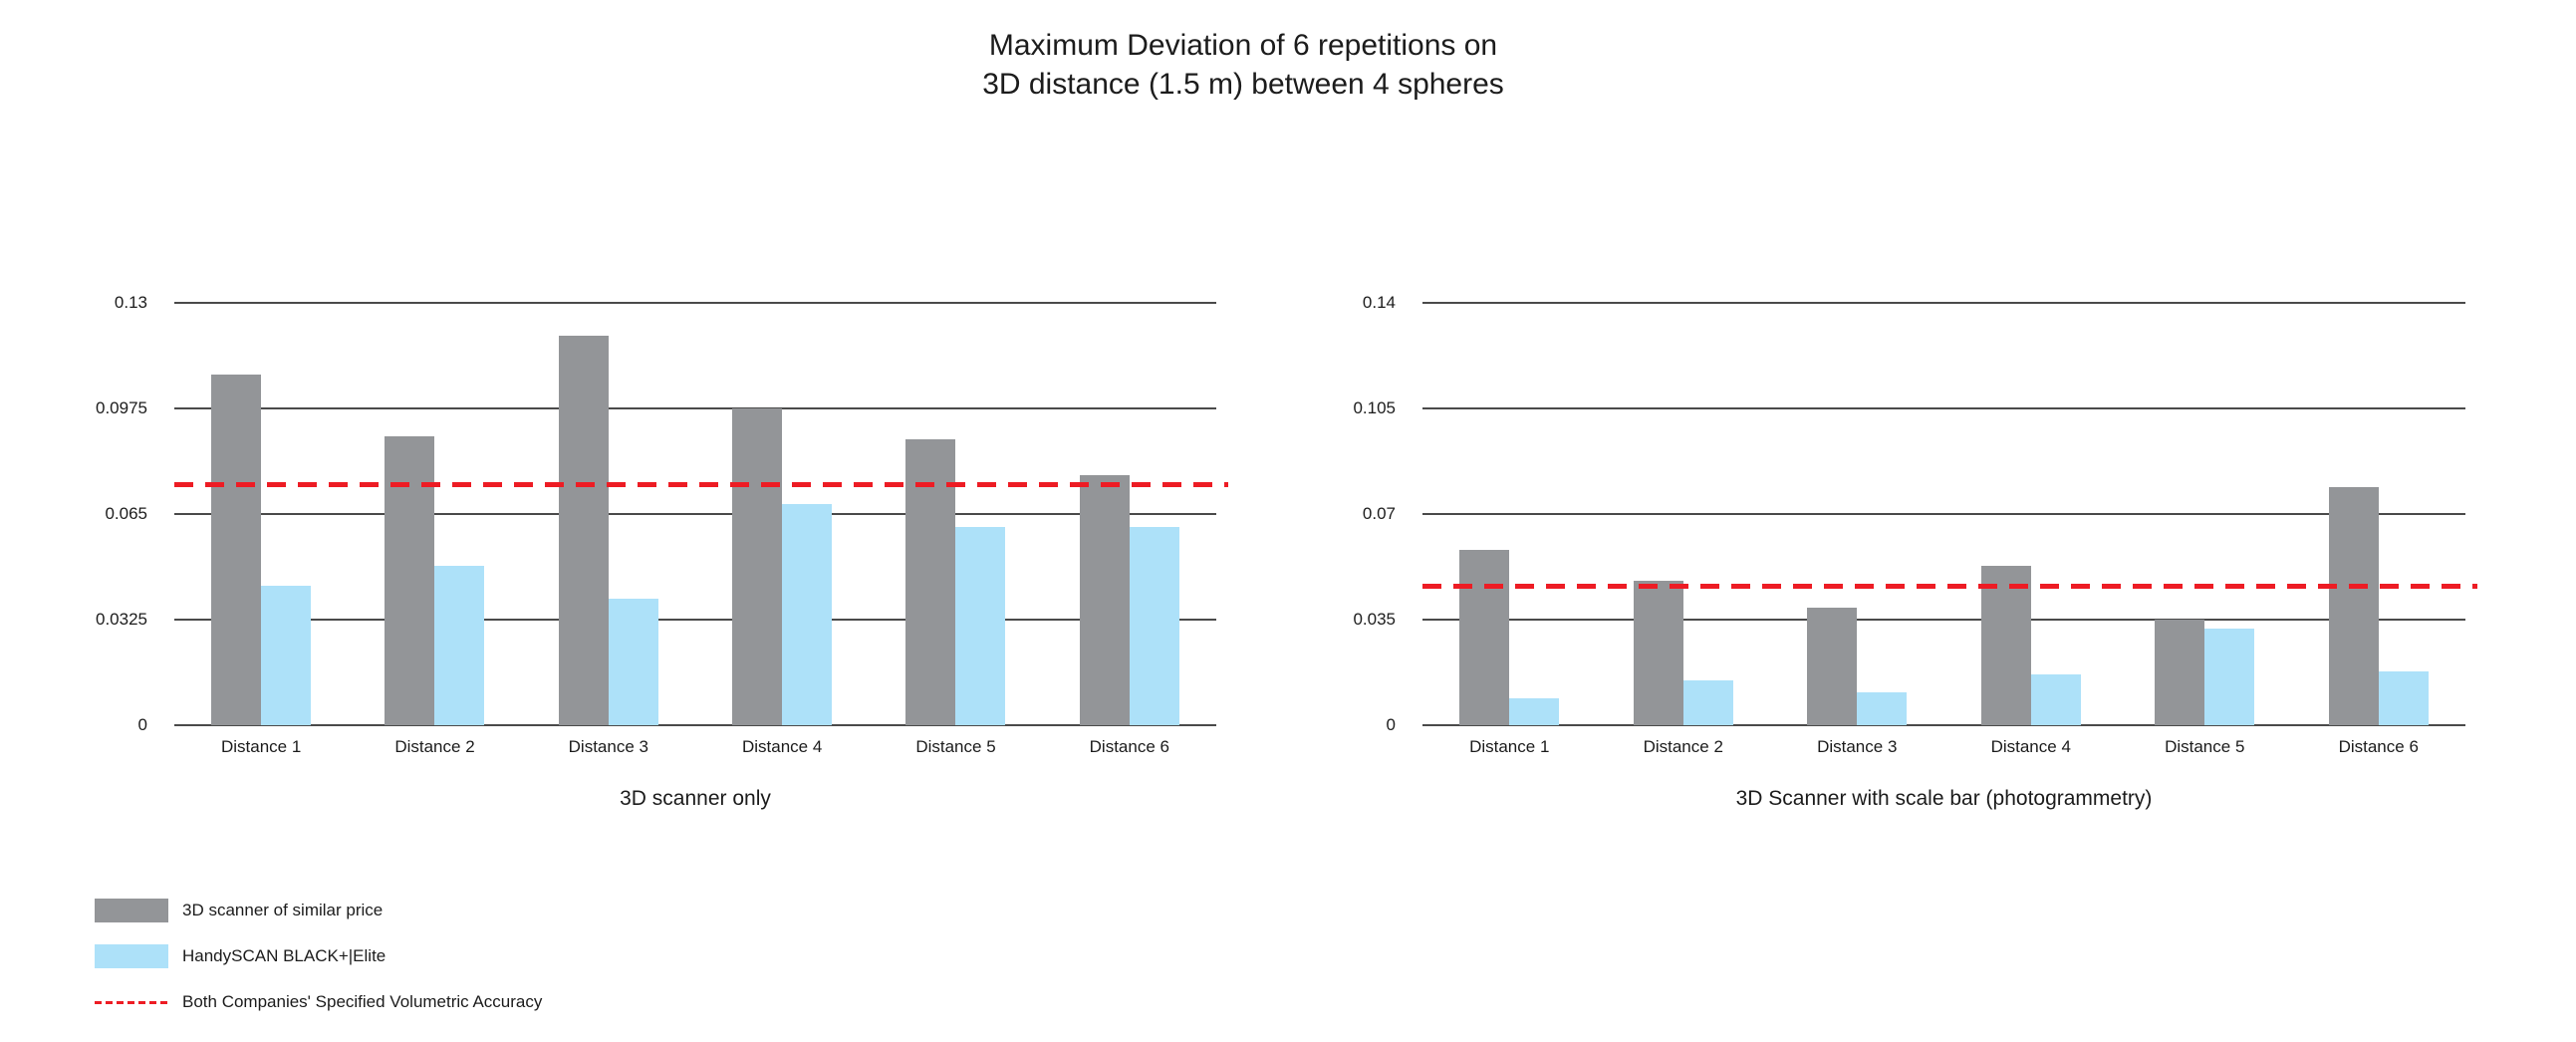 Image resolution: width=2576 pixels, height=1042 pixels. What do you see at coordinates (1374, 620) in the screenshot?
I see `y-axis-tick-label: 0.035` at bounding box center [1374, 620].